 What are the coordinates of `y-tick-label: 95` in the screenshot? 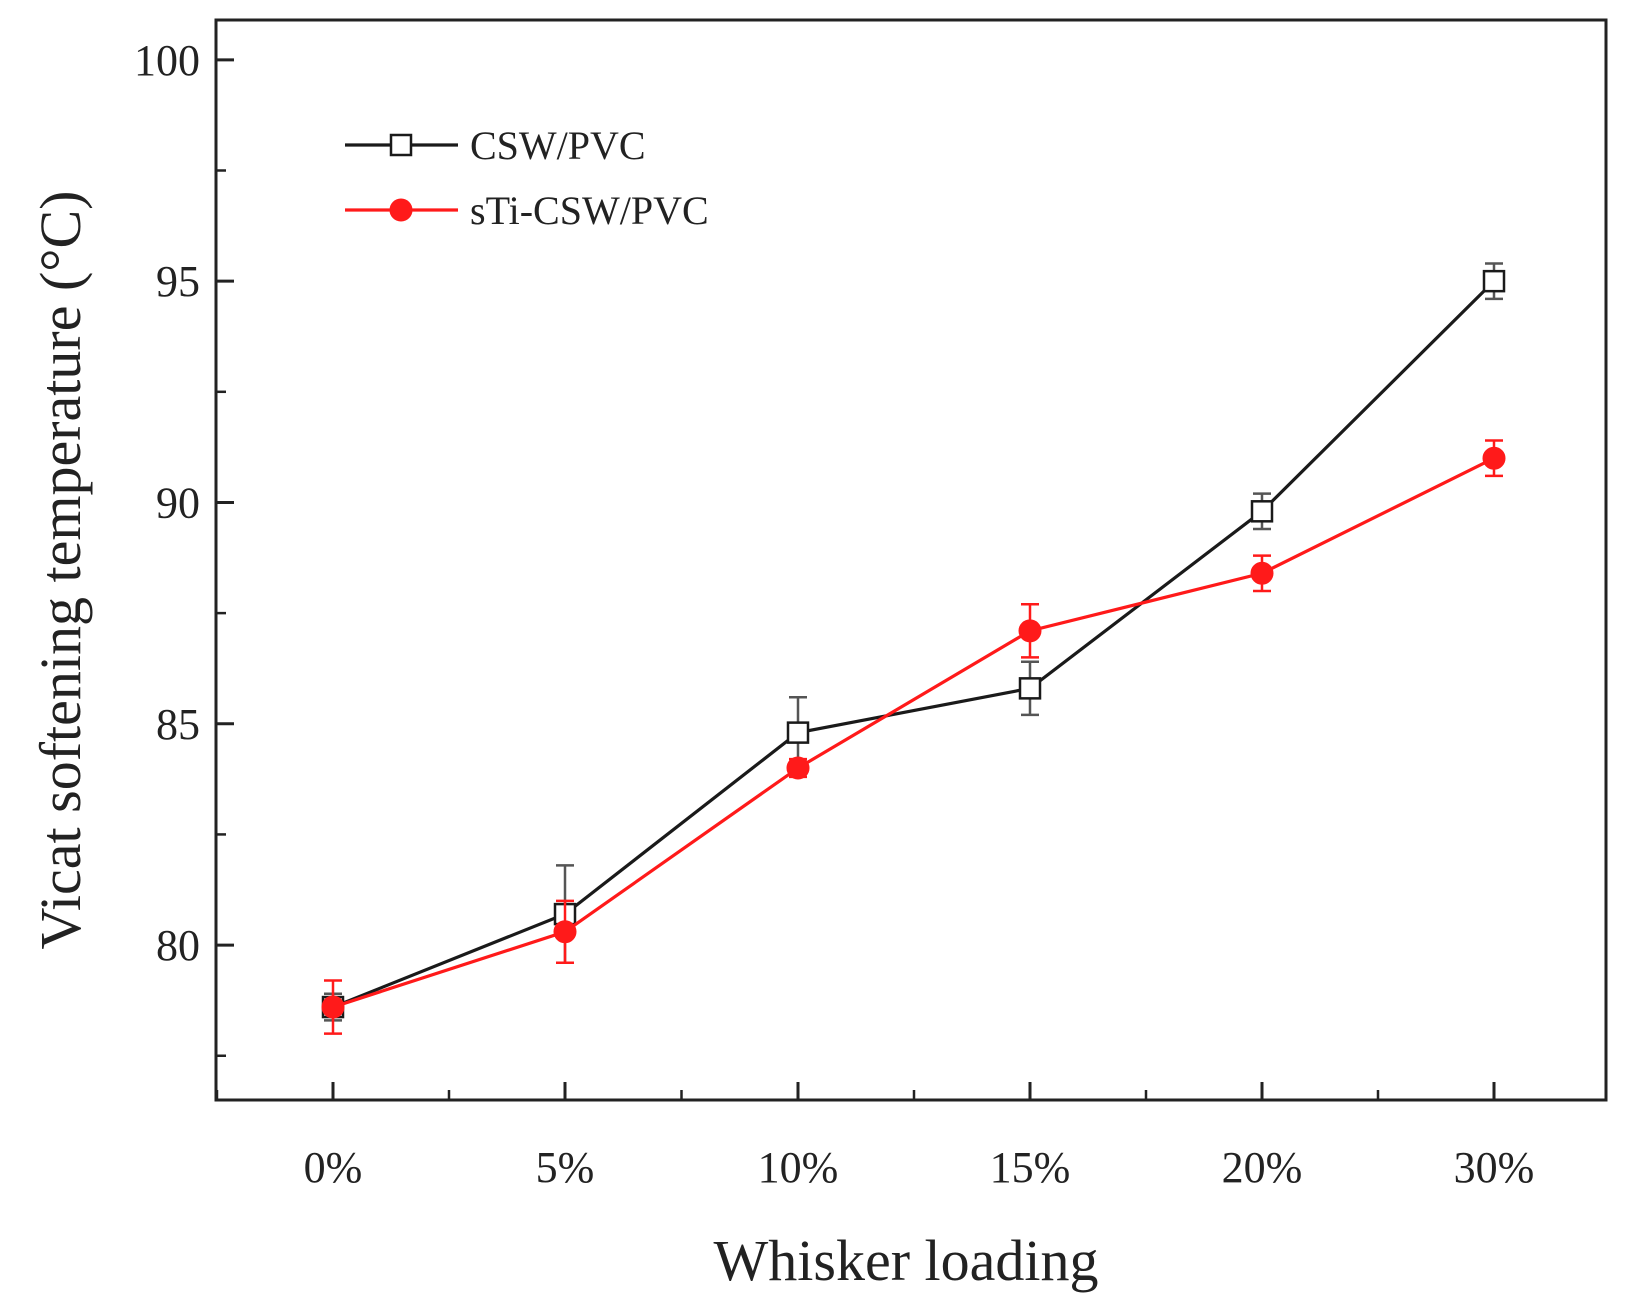 It's located at (178, 281).